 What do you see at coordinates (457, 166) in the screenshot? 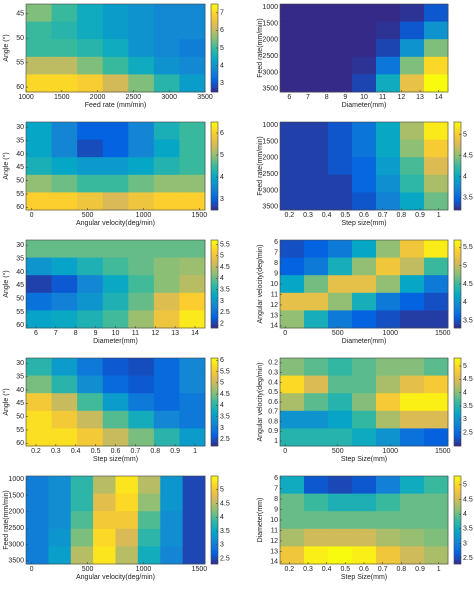
I see `colorbar-frame` at bounding box center [457, 166].